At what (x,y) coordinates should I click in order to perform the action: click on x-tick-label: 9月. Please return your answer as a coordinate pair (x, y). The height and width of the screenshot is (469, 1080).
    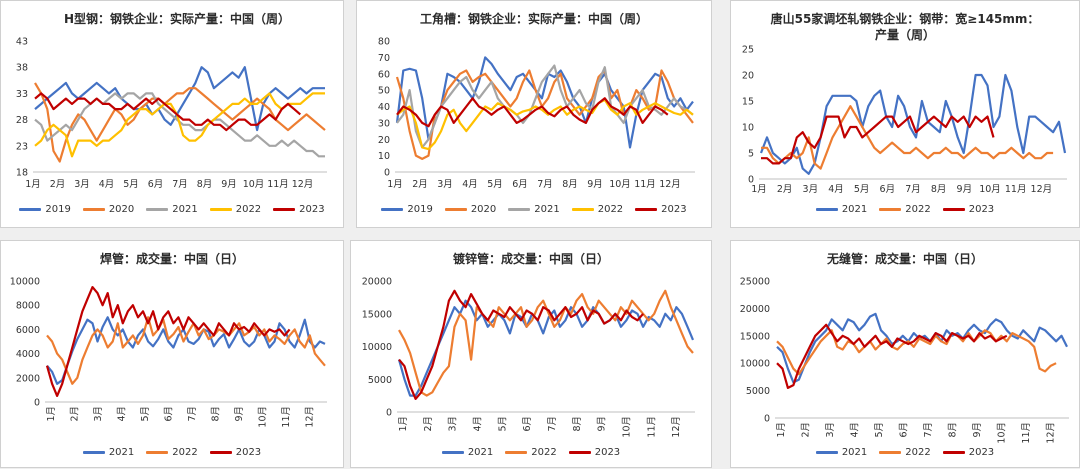
    Looking at the image, I should click on (602, 424).